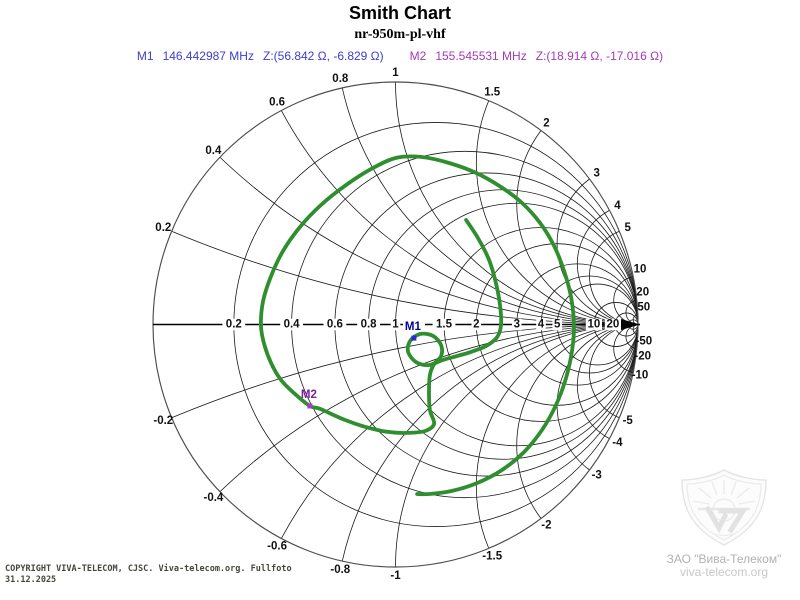 This screenshot has height=600, width=800. What do you see at coordinates (277, 546) in the screenshot?
I see `rim-label--0.6: -0.6` at bounding box center [277, 546].